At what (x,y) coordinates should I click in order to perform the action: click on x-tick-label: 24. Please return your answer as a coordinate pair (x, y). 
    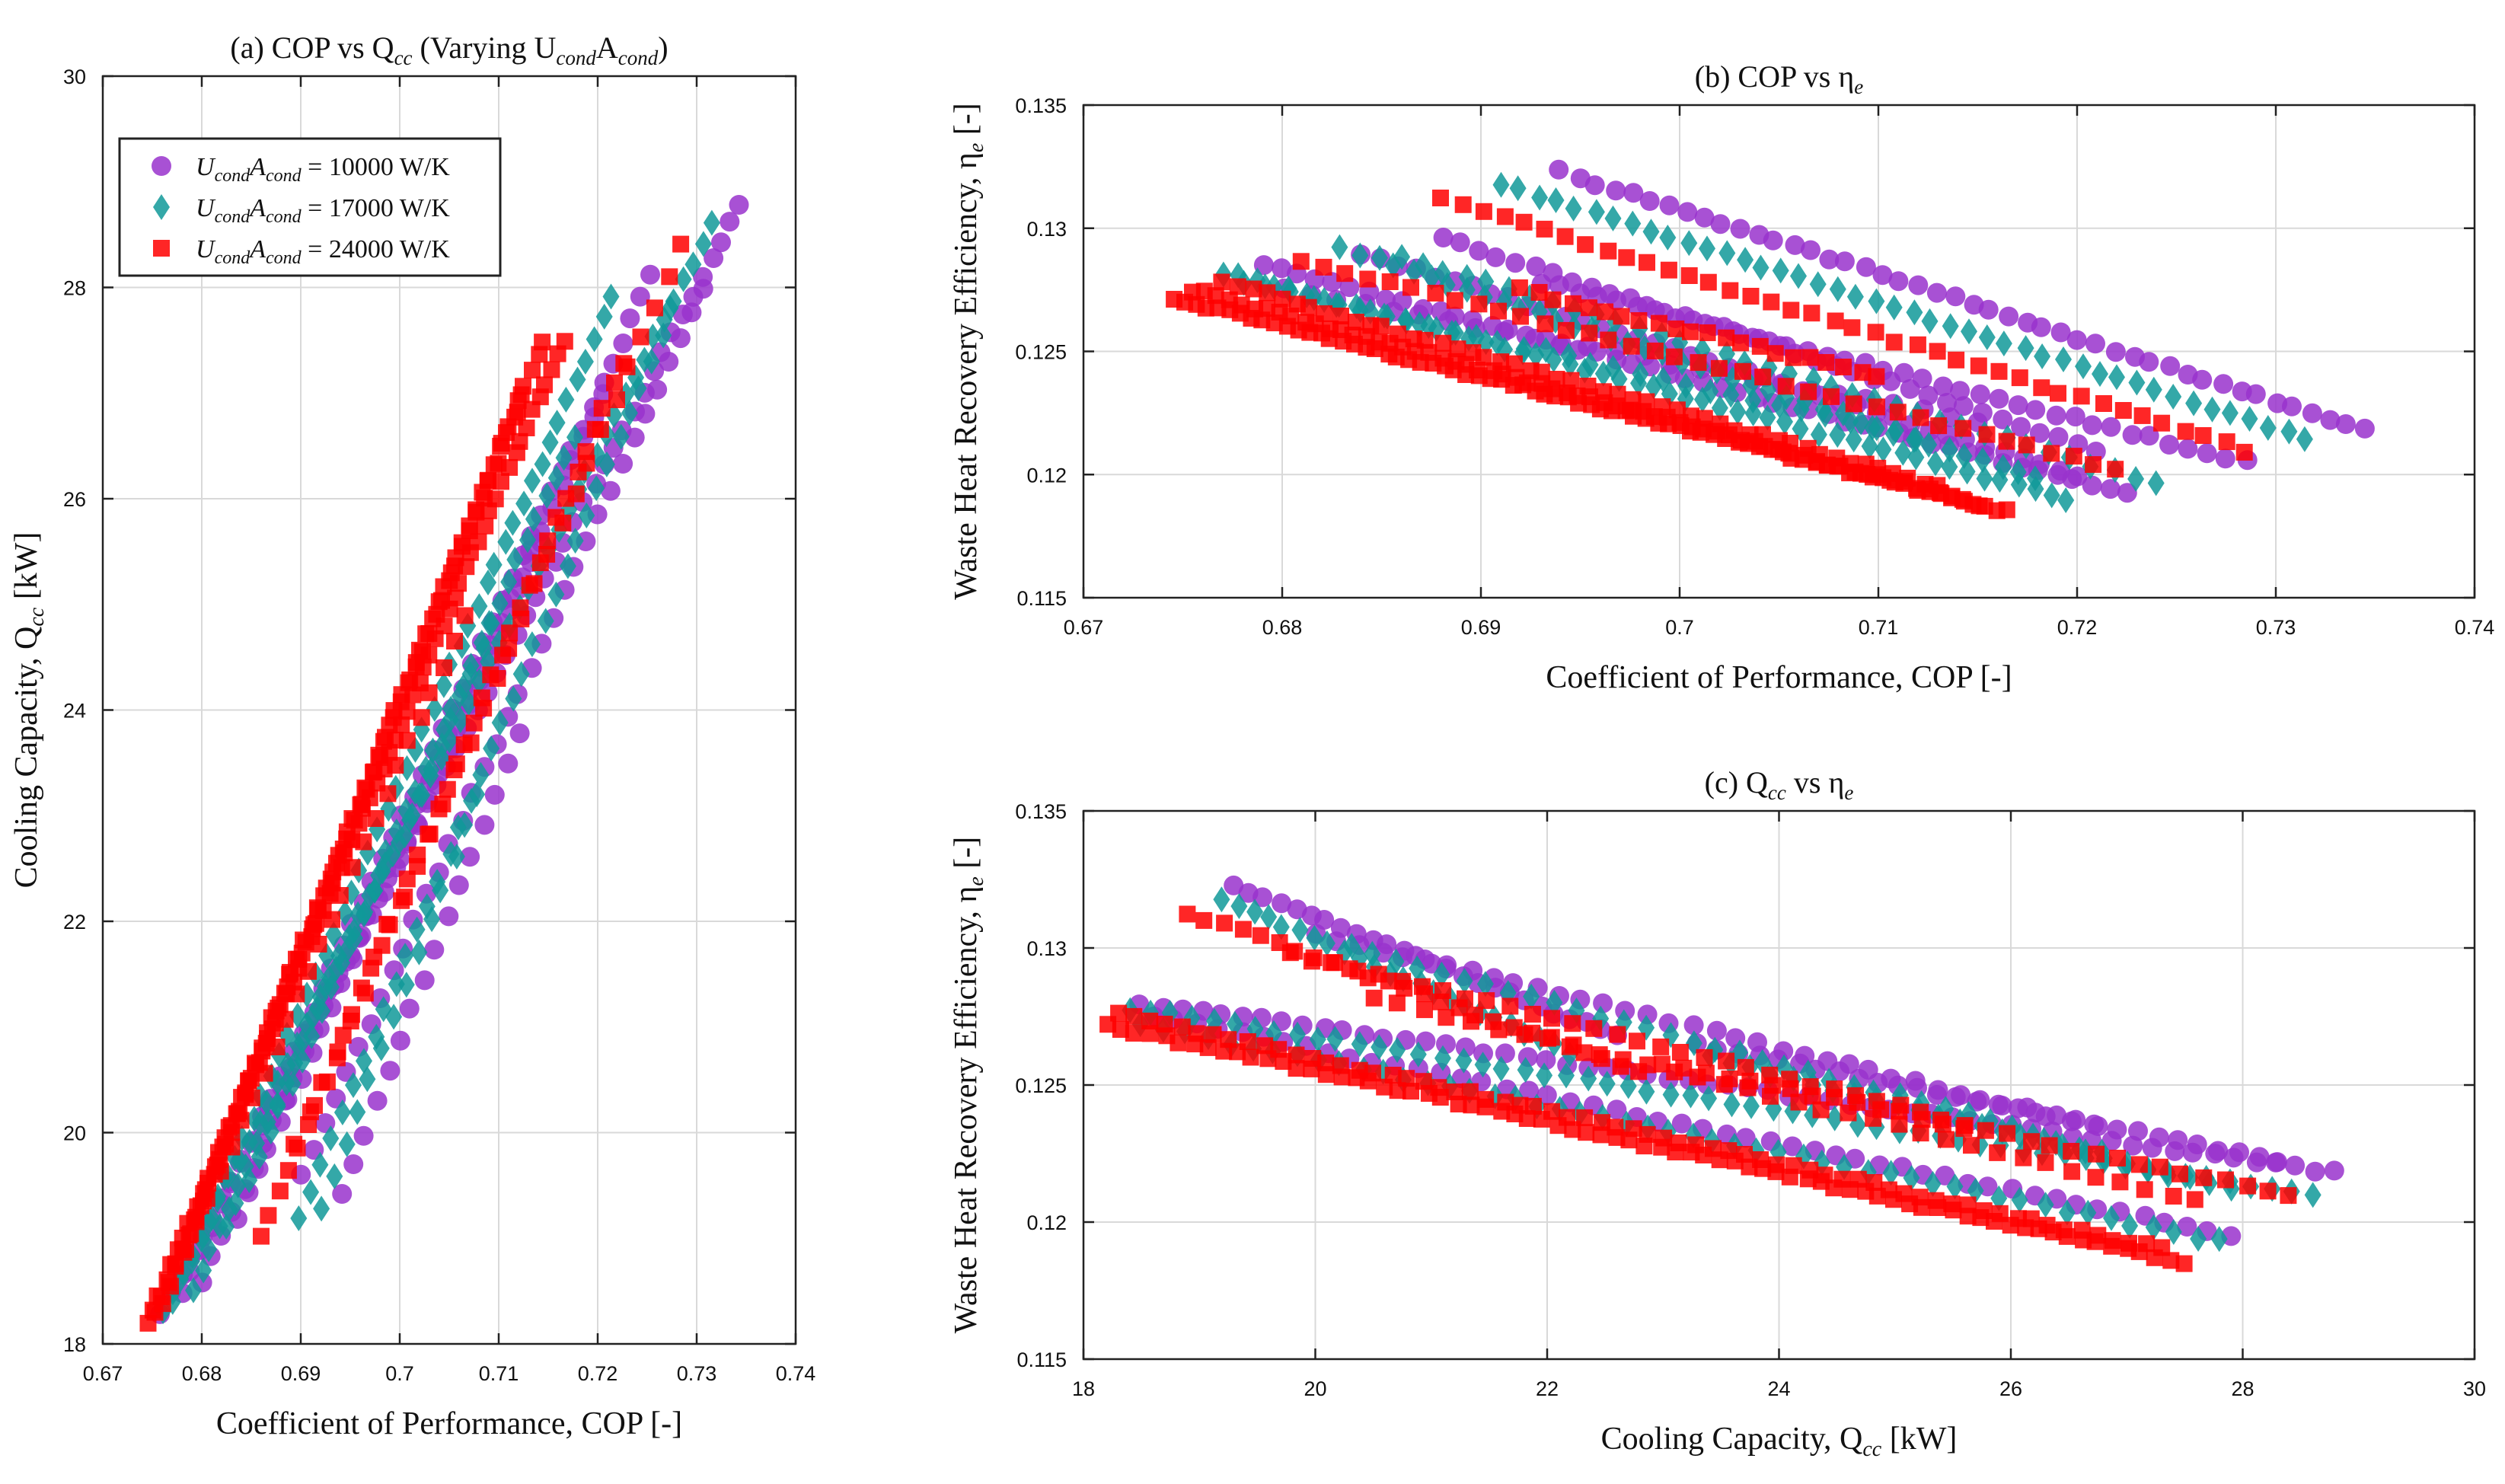
    Looking at the image, I should click on (1778, 1388).